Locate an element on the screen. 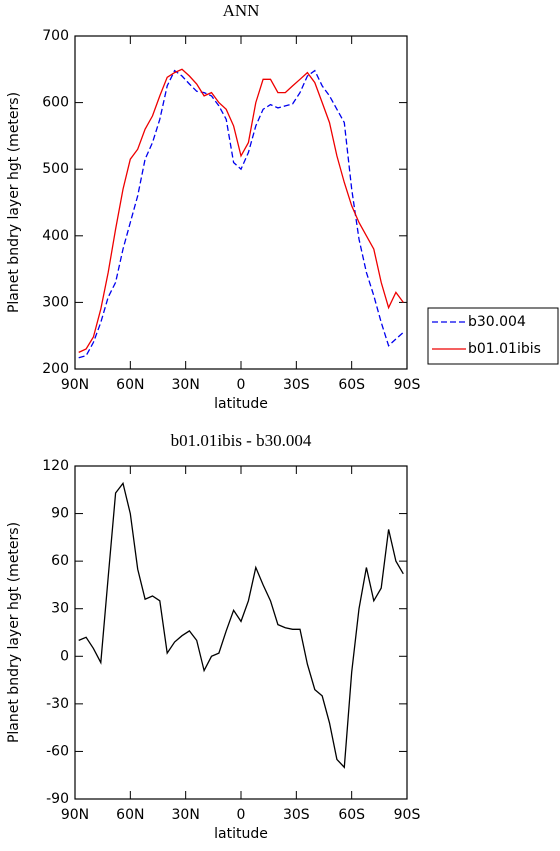  y-tick-label: 400 is located at coordinates (55, 236).